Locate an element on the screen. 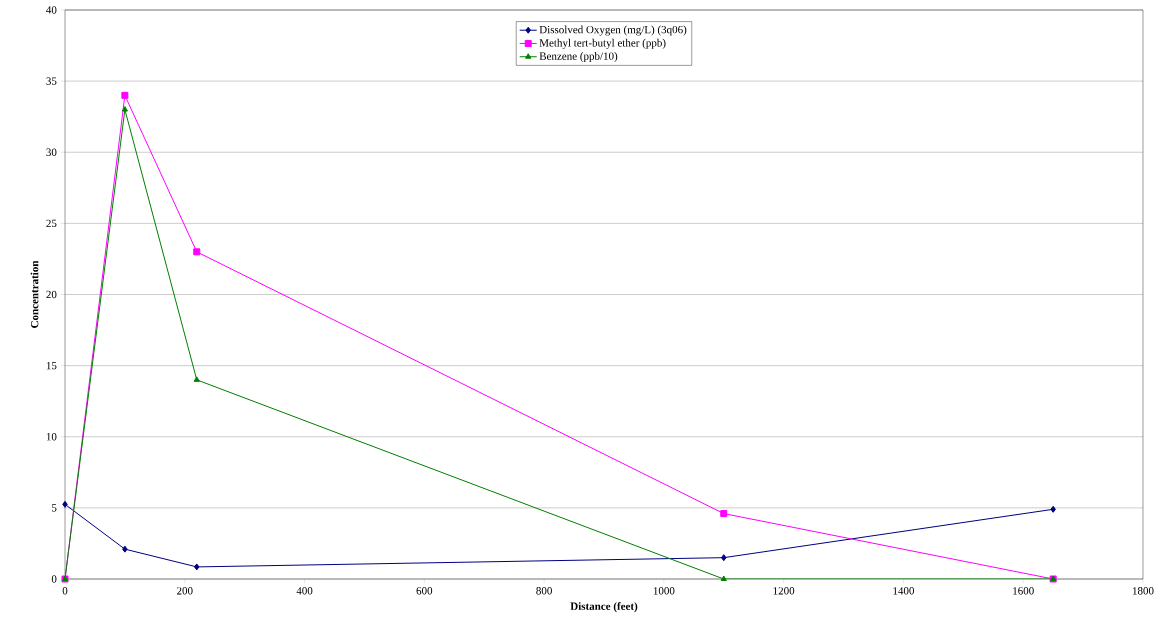  y-tick-label: 10 is located at coordinates (51, 437).